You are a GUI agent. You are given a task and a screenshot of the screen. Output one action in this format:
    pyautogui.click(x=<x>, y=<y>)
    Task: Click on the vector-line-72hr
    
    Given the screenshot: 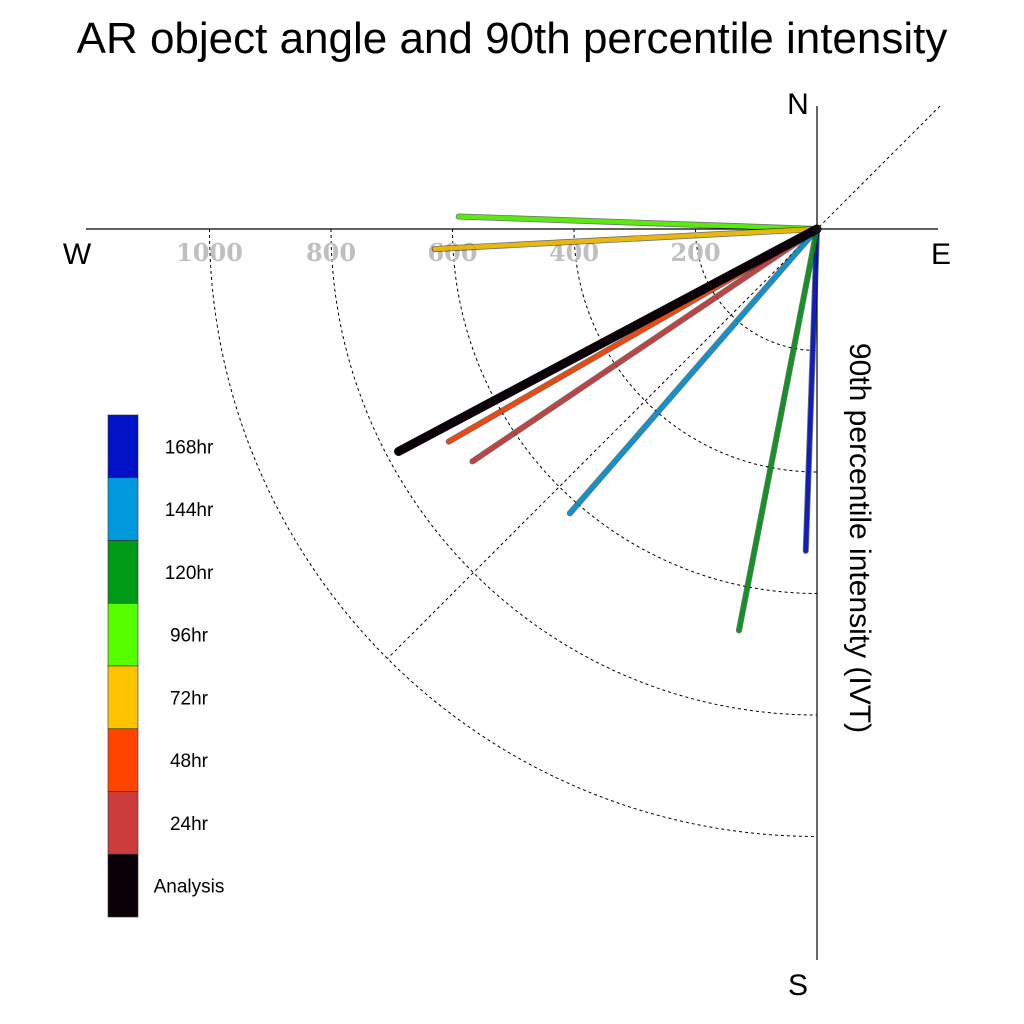 What is the action you would take?
    pyautogui.click(x=626, y=239)
    